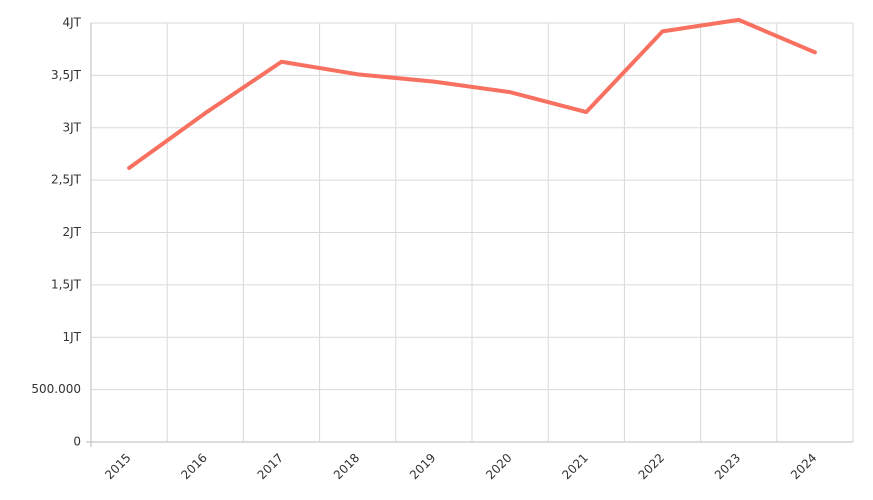 Image resolution: width=873 pixels, height=500 pixels. I want to click on x-tick-label: 2023, so click(727, 466).